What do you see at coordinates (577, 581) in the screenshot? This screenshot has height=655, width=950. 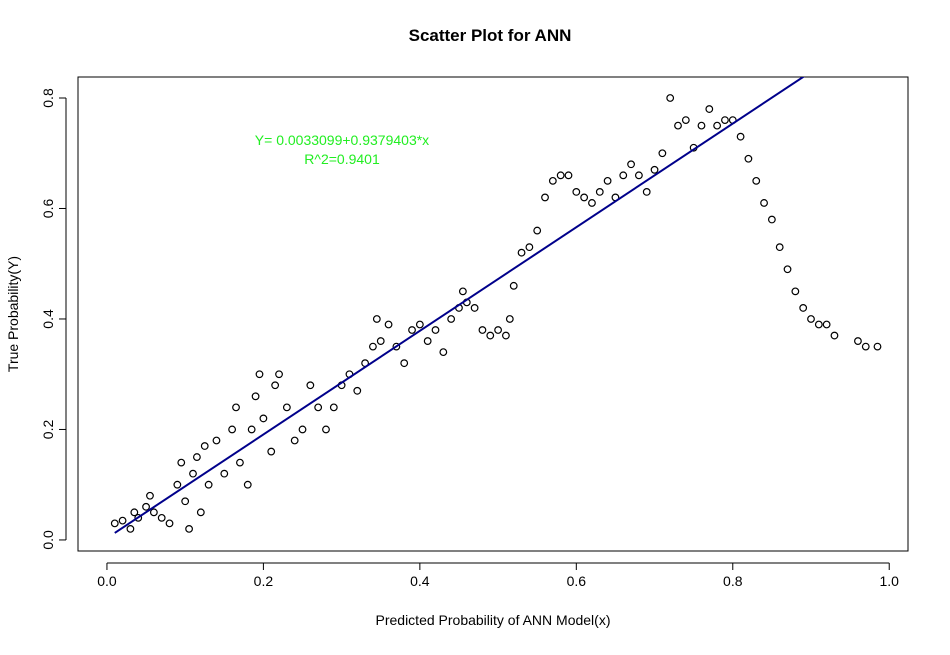 I see `x-tick-label: 0.6` at bounding box center [577, 581].